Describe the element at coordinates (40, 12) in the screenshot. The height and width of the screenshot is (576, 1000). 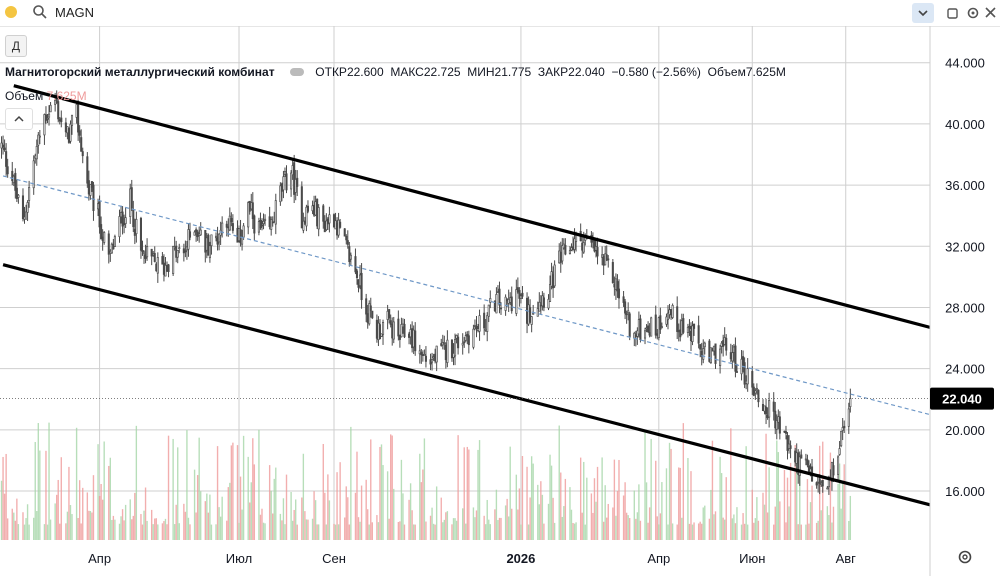
I see `search-icon` at that location.